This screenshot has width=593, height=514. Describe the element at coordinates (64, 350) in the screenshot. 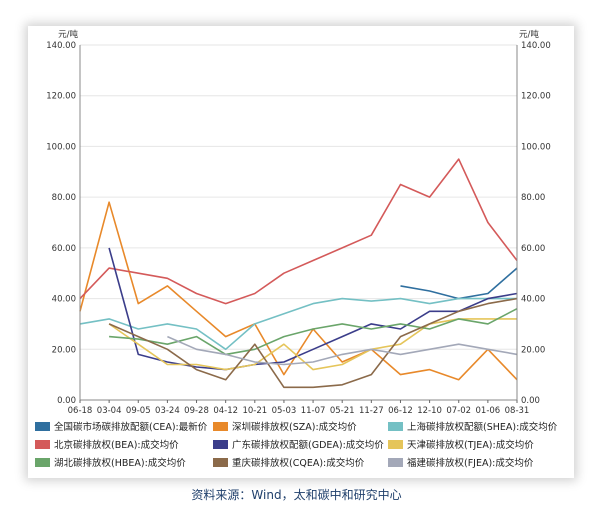

I see `y-tick-label-left: 20.00` at that location.